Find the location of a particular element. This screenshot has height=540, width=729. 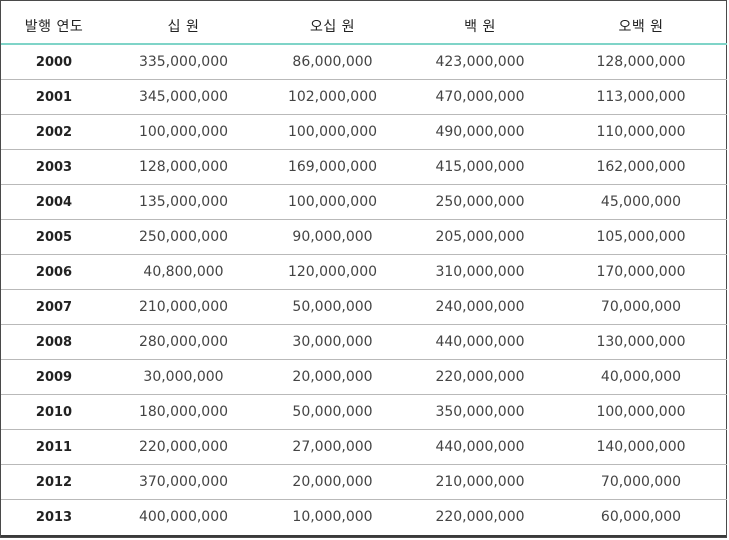

five-hundred-won-cell: 113,000,000 is located at coordinates (641, 97).